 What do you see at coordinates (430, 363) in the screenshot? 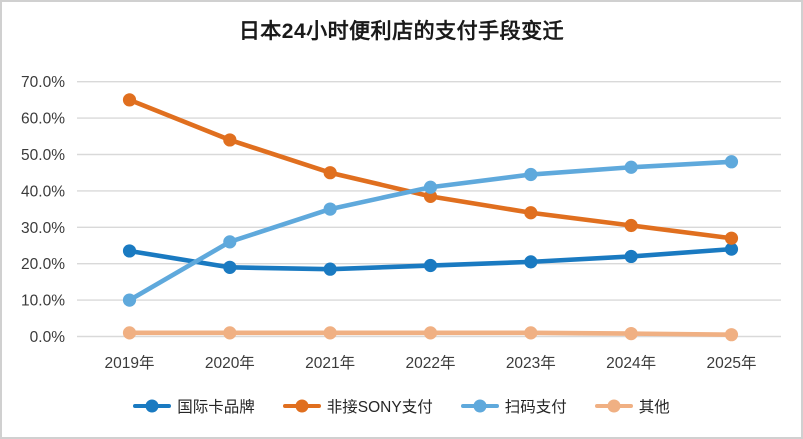
I see `x-axis-tick-label: 2022年` at bounding box center [430, 363].